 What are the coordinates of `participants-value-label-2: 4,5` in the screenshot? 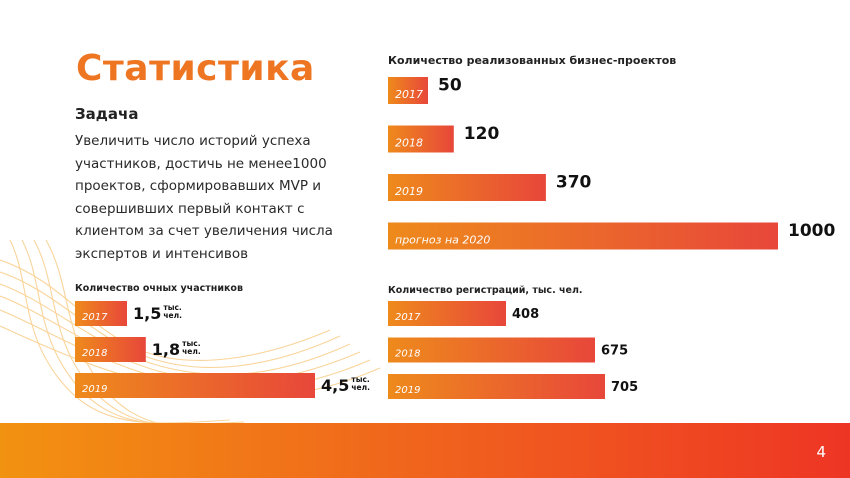 It's located at (335, 385).